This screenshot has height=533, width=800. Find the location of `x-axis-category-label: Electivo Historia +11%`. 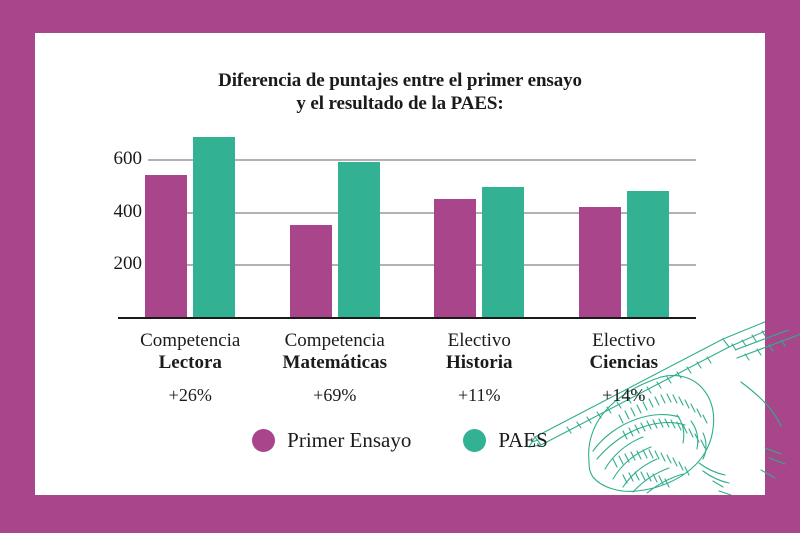

x-axis-category-label: Electivo Historia +11% is located at coordinates (479, 367).